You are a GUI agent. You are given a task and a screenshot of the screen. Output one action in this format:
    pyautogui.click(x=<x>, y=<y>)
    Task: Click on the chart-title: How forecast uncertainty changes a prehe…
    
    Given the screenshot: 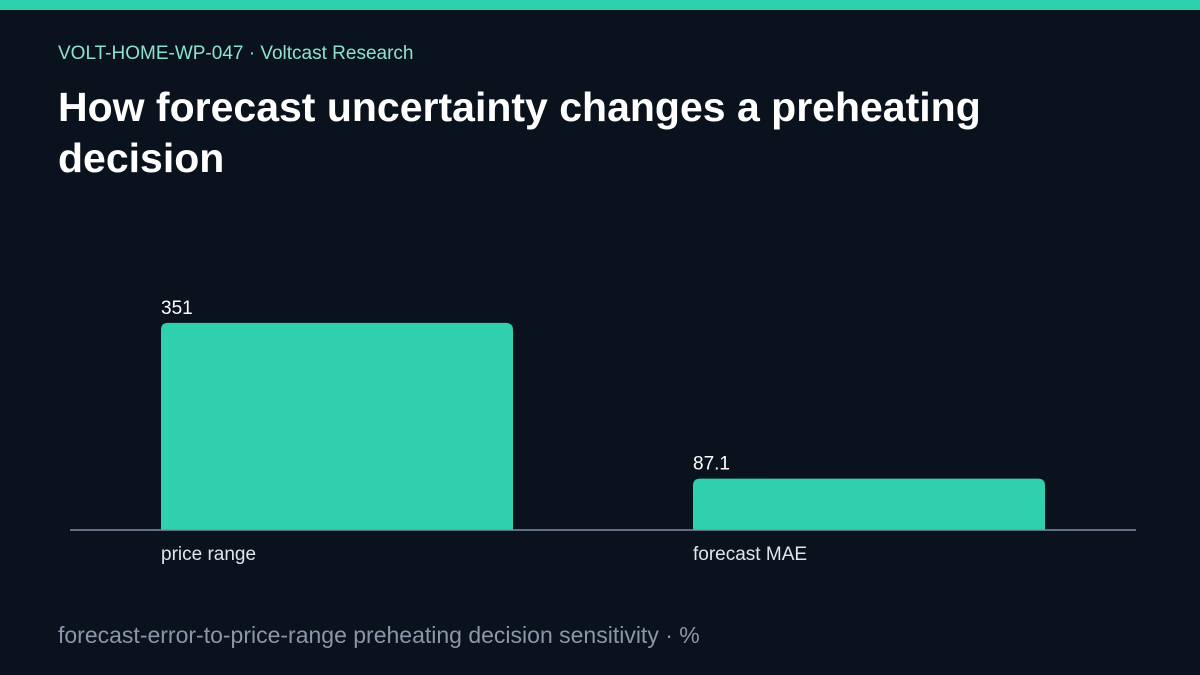 What is the action you would take?
    pyautogui.click(x=519, y=132)
    